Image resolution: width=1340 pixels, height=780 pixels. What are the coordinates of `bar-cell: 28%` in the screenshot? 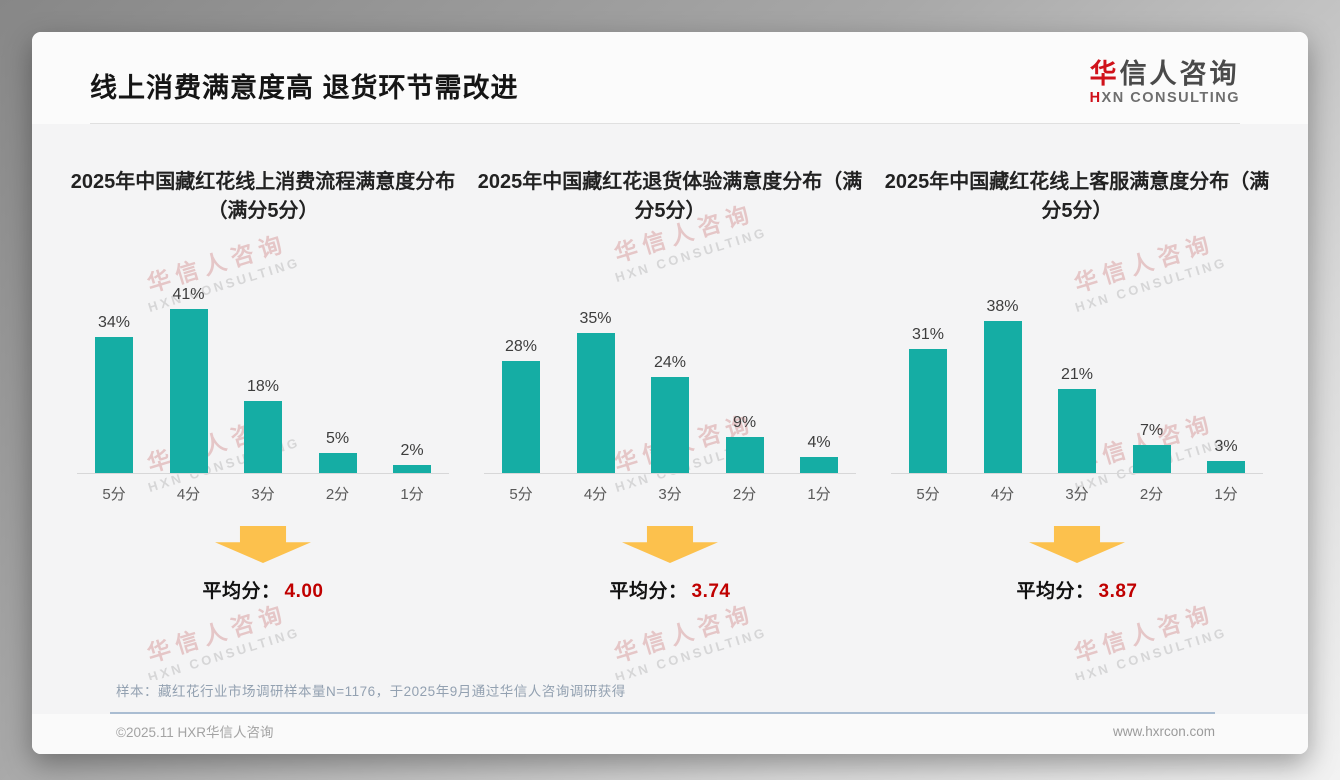 It's located at (521, 405).